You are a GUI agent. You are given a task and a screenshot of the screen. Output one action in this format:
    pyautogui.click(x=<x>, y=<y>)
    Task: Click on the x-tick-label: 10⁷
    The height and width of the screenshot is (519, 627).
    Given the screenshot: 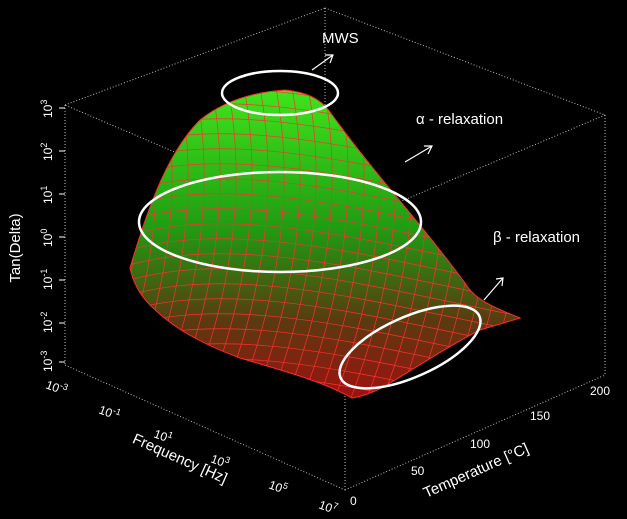 What is the action you would take?
    pyautogui.click(x=328, y=506)
    